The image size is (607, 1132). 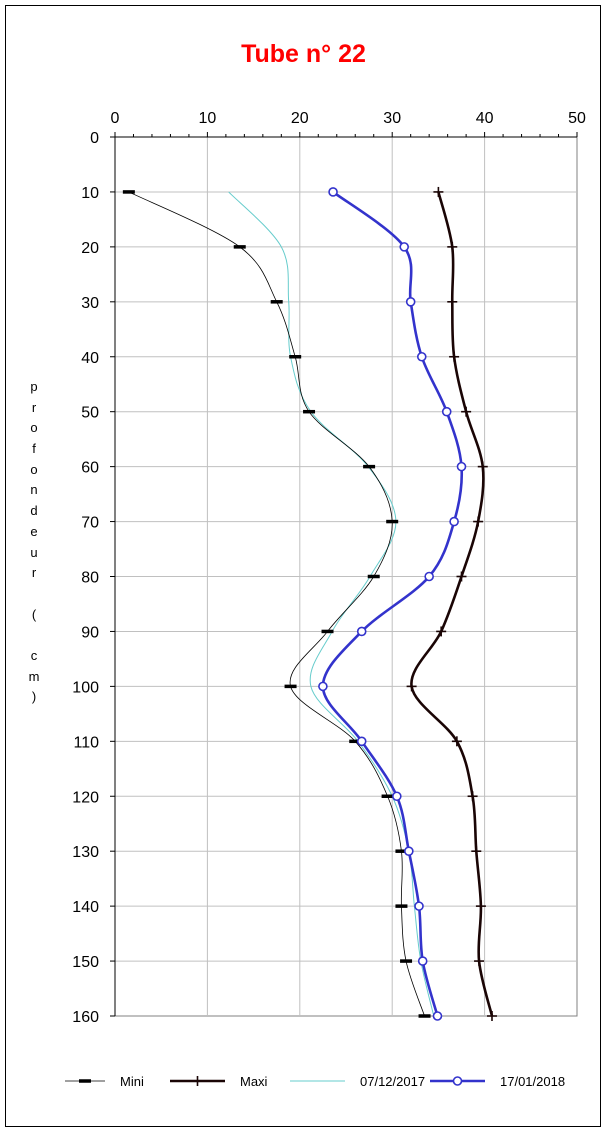 What do you see at coordinates (392, 118) in the screenshot?
I see `x-tick-label: 30` at bounding box center [392, 118].